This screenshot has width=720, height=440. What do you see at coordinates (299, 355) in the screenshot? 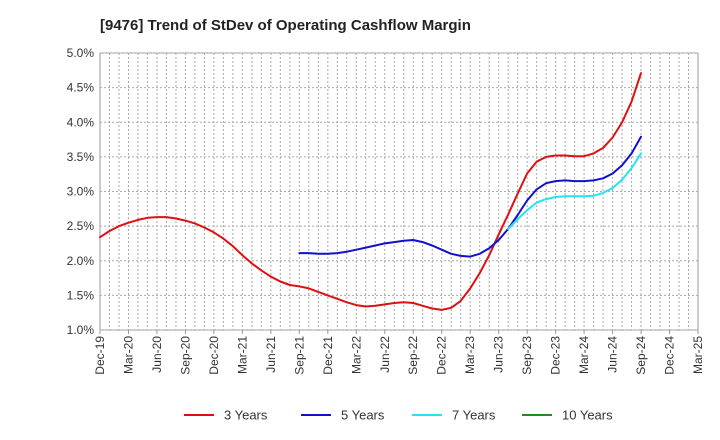
I see `x-tick-label: Sep-21` at bounding box center [299, 355].